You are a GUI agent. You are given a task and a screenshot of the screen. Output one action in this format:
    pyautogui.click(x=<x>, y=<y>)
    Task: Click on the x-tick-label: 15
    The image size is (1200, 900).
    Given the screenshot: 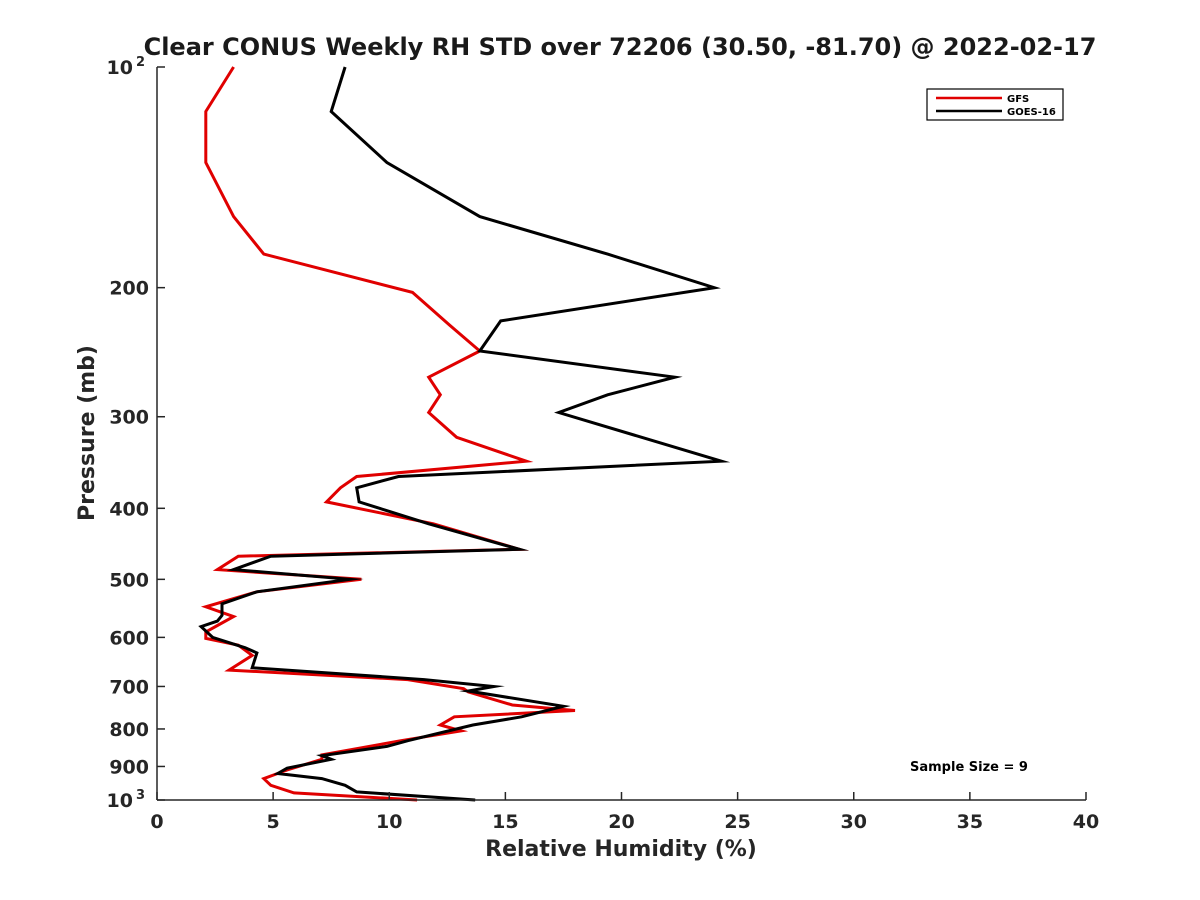 What is the action you would take?
    pyautogui.click(x=505, y=822)
    